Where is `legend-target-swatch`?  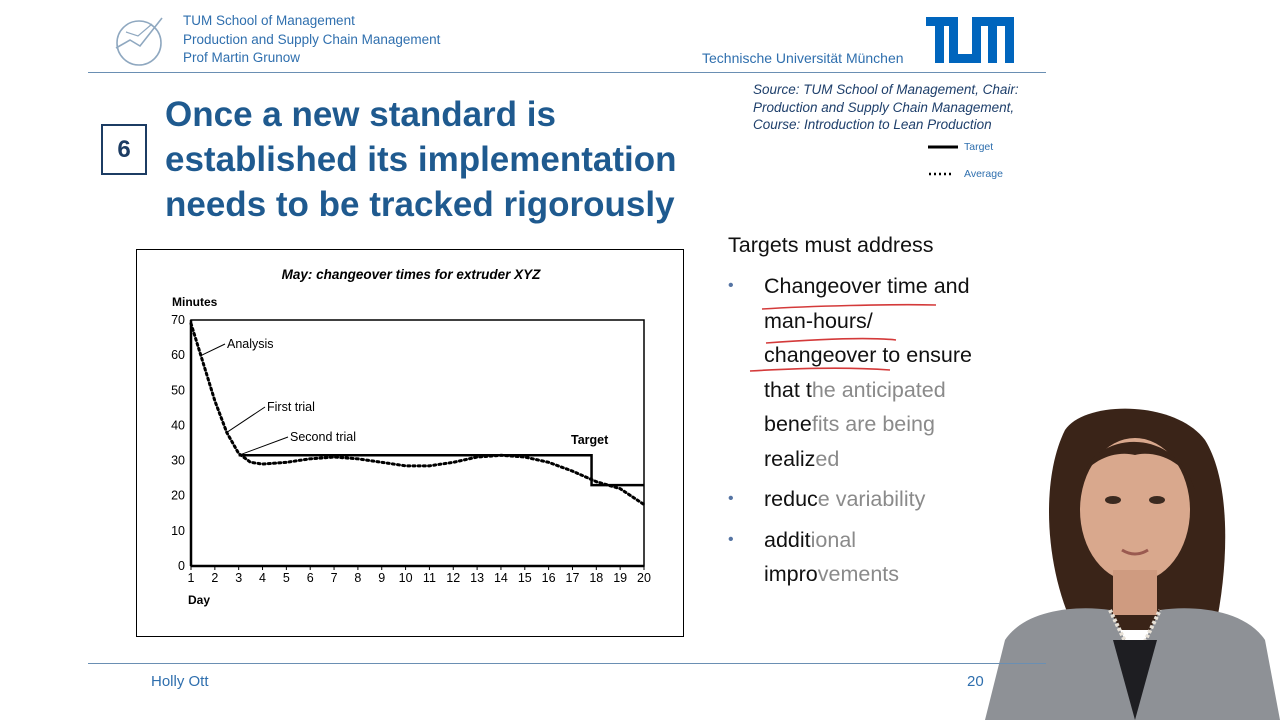 legend-target-swatch is located at coordinates (943, 147).